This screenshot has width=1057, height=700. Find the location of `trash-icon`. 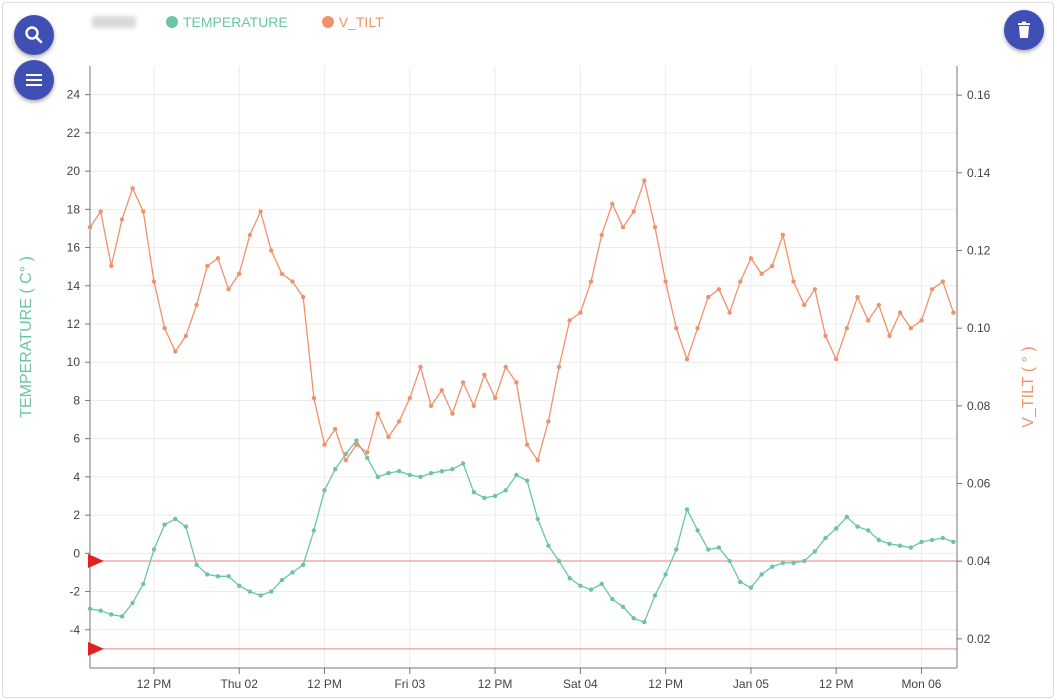

trash-icon is located at coordinates (1024, 29).